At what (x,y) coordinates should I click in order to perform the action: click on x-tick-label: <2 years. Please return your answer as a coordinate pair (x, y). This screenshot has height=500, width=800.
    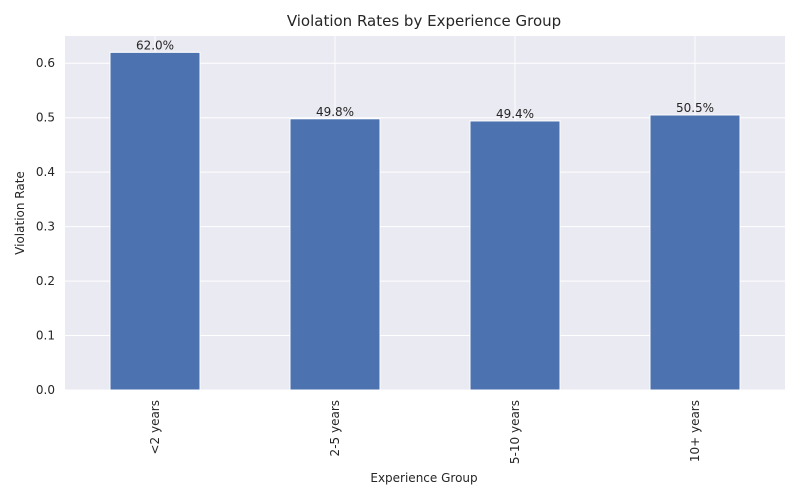
    Looking at the image, I should click on (155, 427).